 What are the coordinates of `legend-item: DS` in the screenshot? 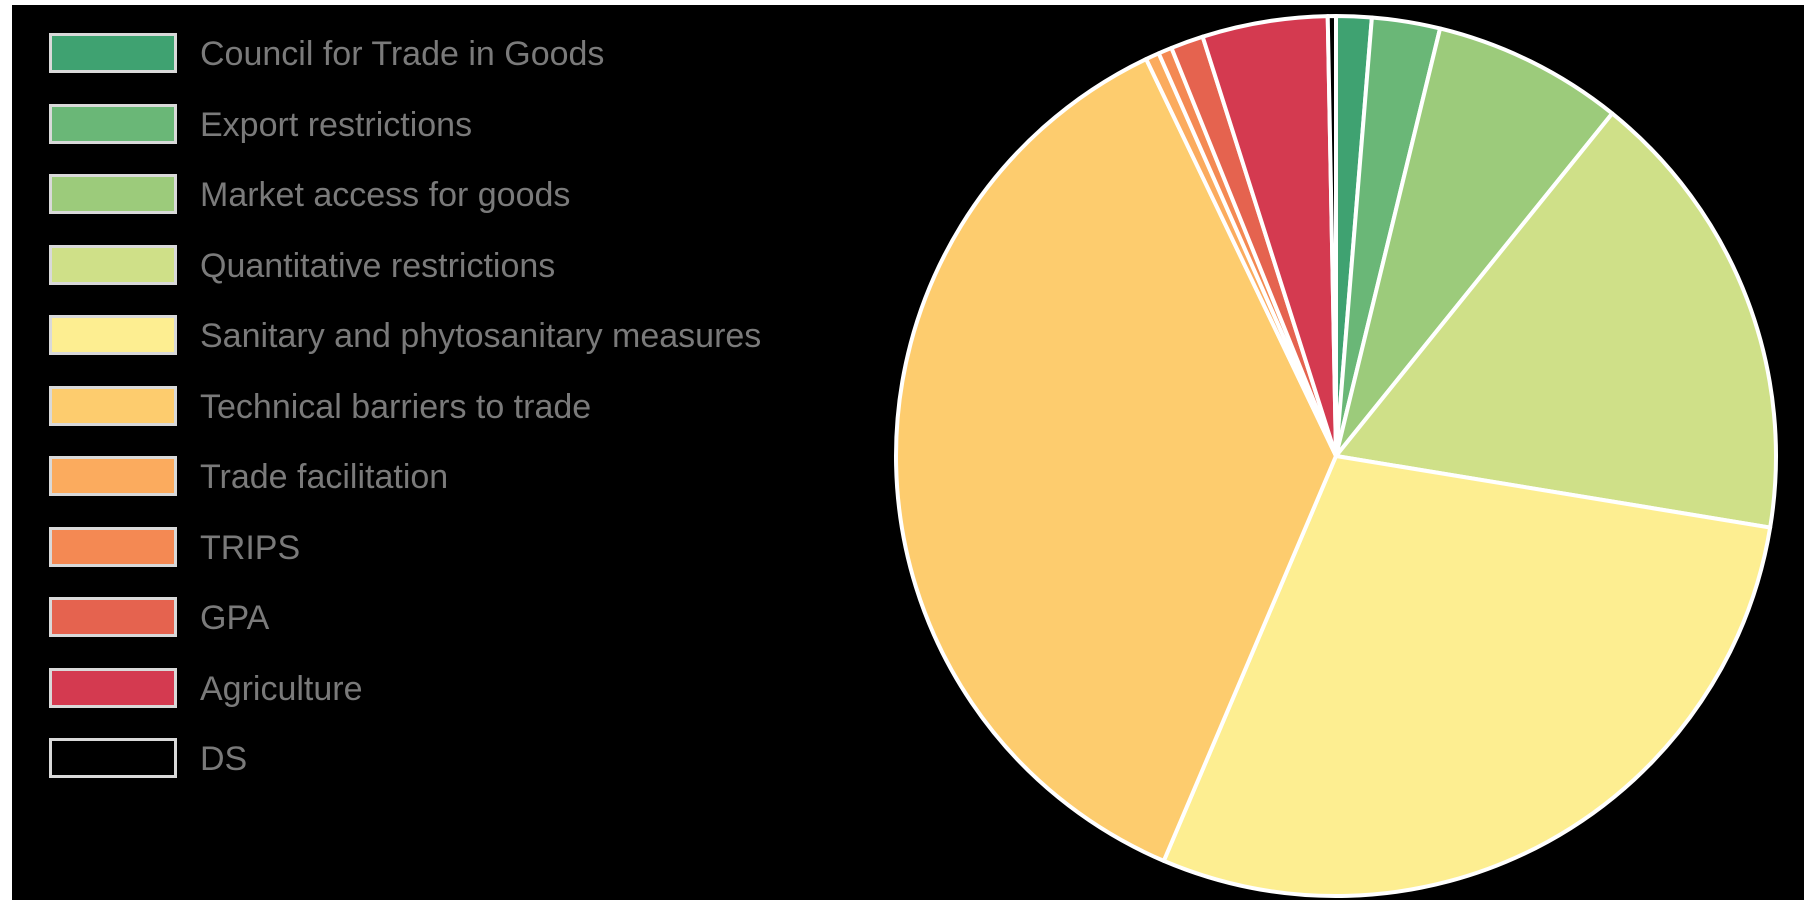 It's located at (449, 773).